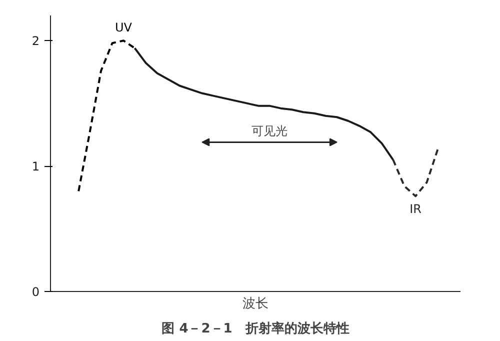 The width and height of the screenshot is (500, 341). What do you see at coordinates (36, 41) in the screenshot?
I see `y-tick-label: 2` at bounding box center [36, 41].